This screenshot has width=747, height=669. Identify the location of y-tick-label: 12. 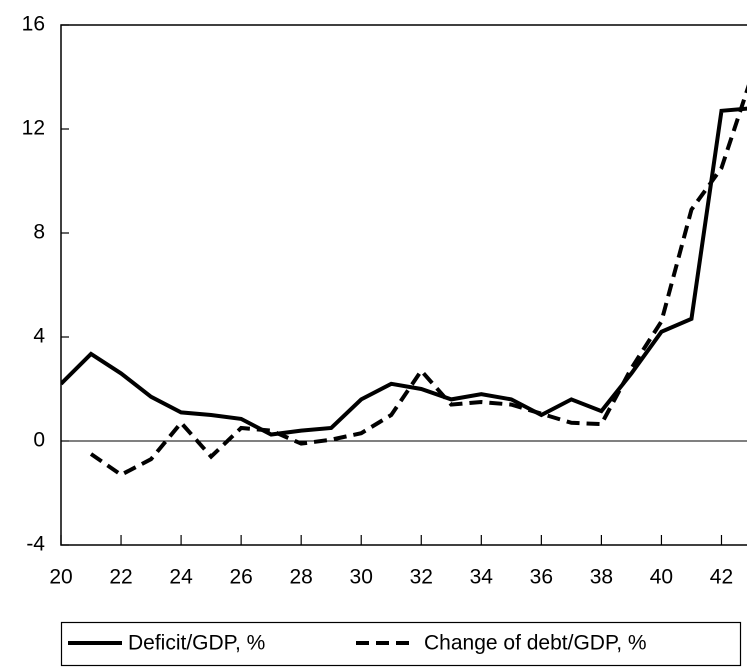
(33, 128).